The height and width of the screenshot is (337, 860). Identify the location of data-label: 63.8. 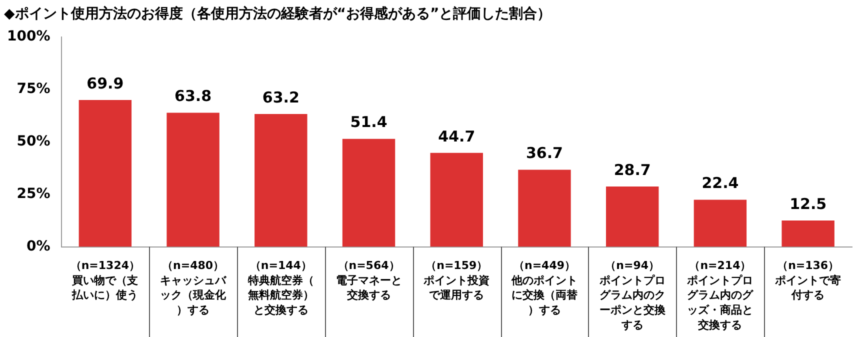
(193, 96).